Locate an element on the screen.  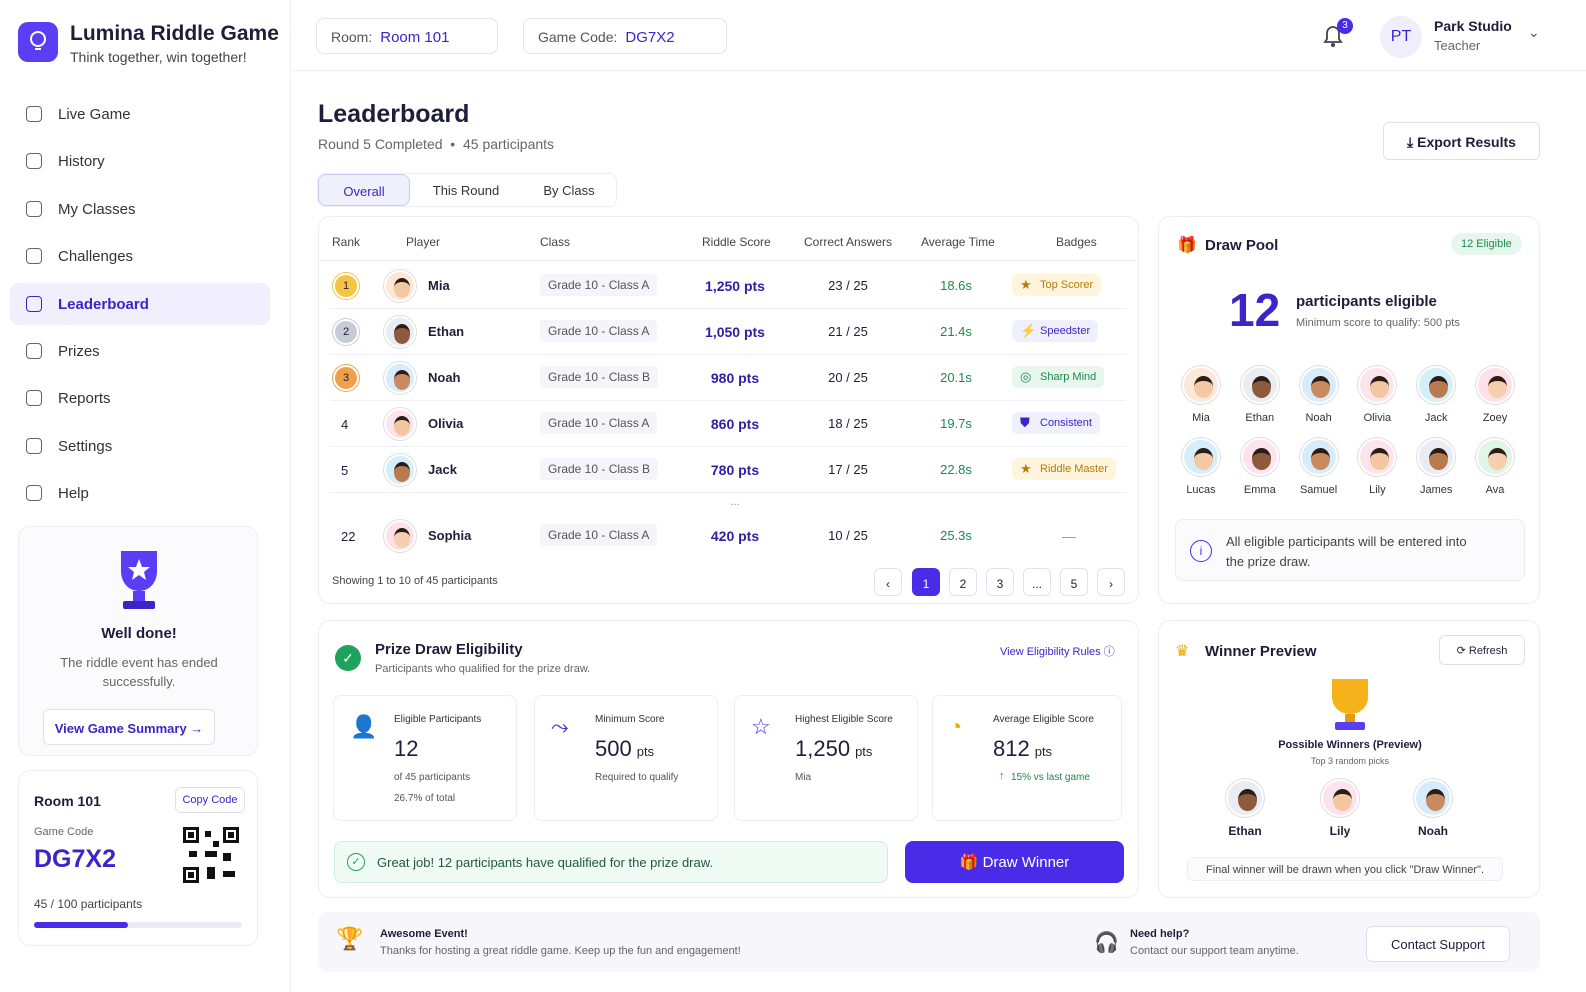
player-name: Sophia is located at coordinates (450, 535).